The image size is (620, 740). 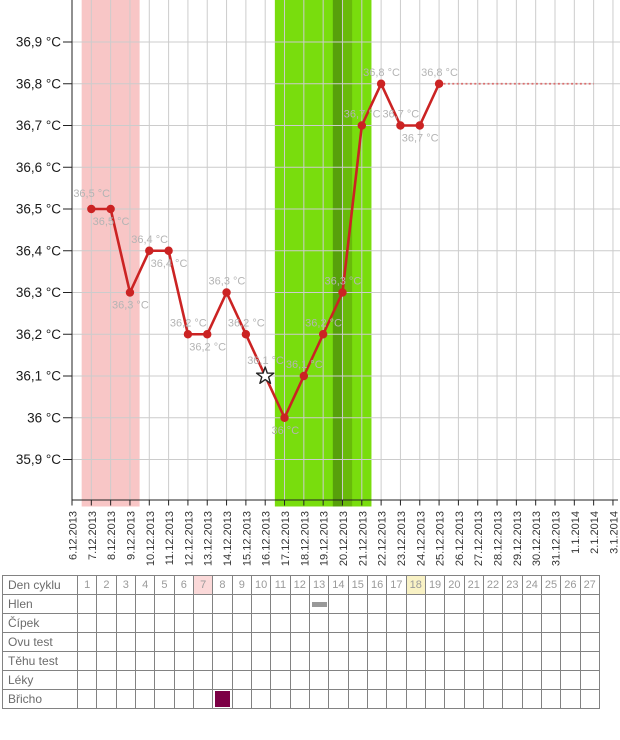 I want to click on star-marker, so click(x=265, y=375).